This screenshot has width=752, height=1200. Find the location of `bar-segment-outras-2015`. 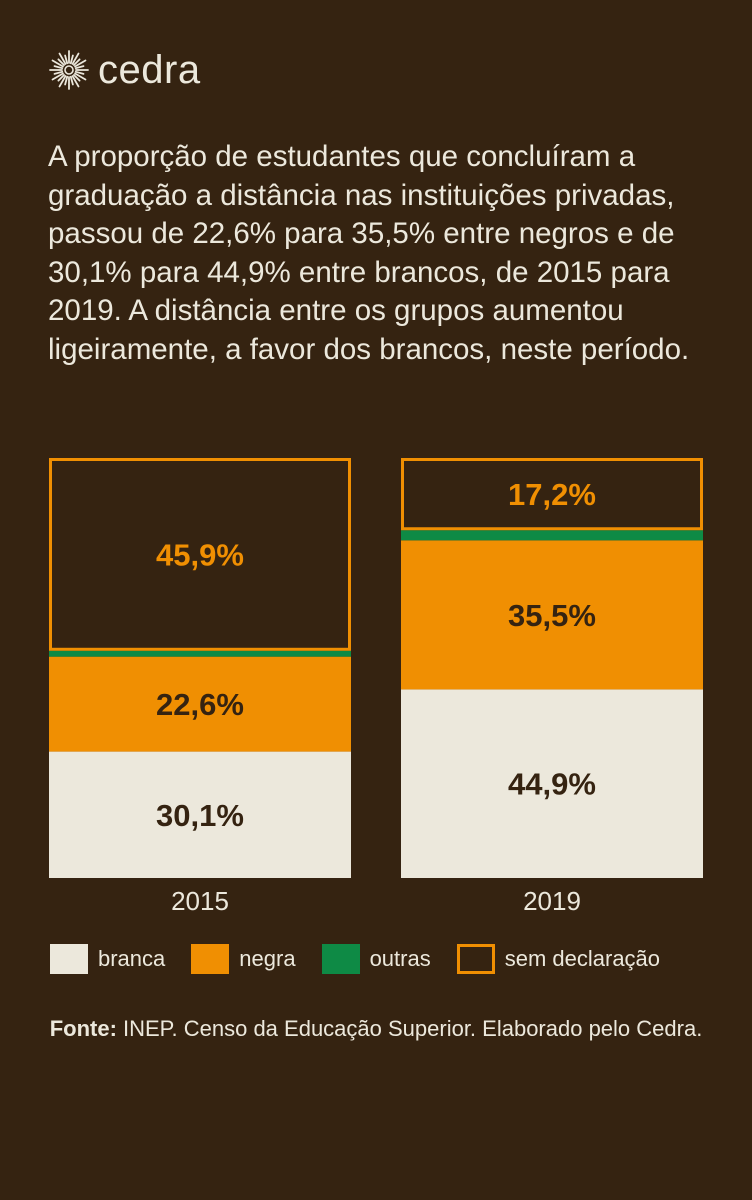

bar-segment-outras-2015 is located at coordinates (200, 653).